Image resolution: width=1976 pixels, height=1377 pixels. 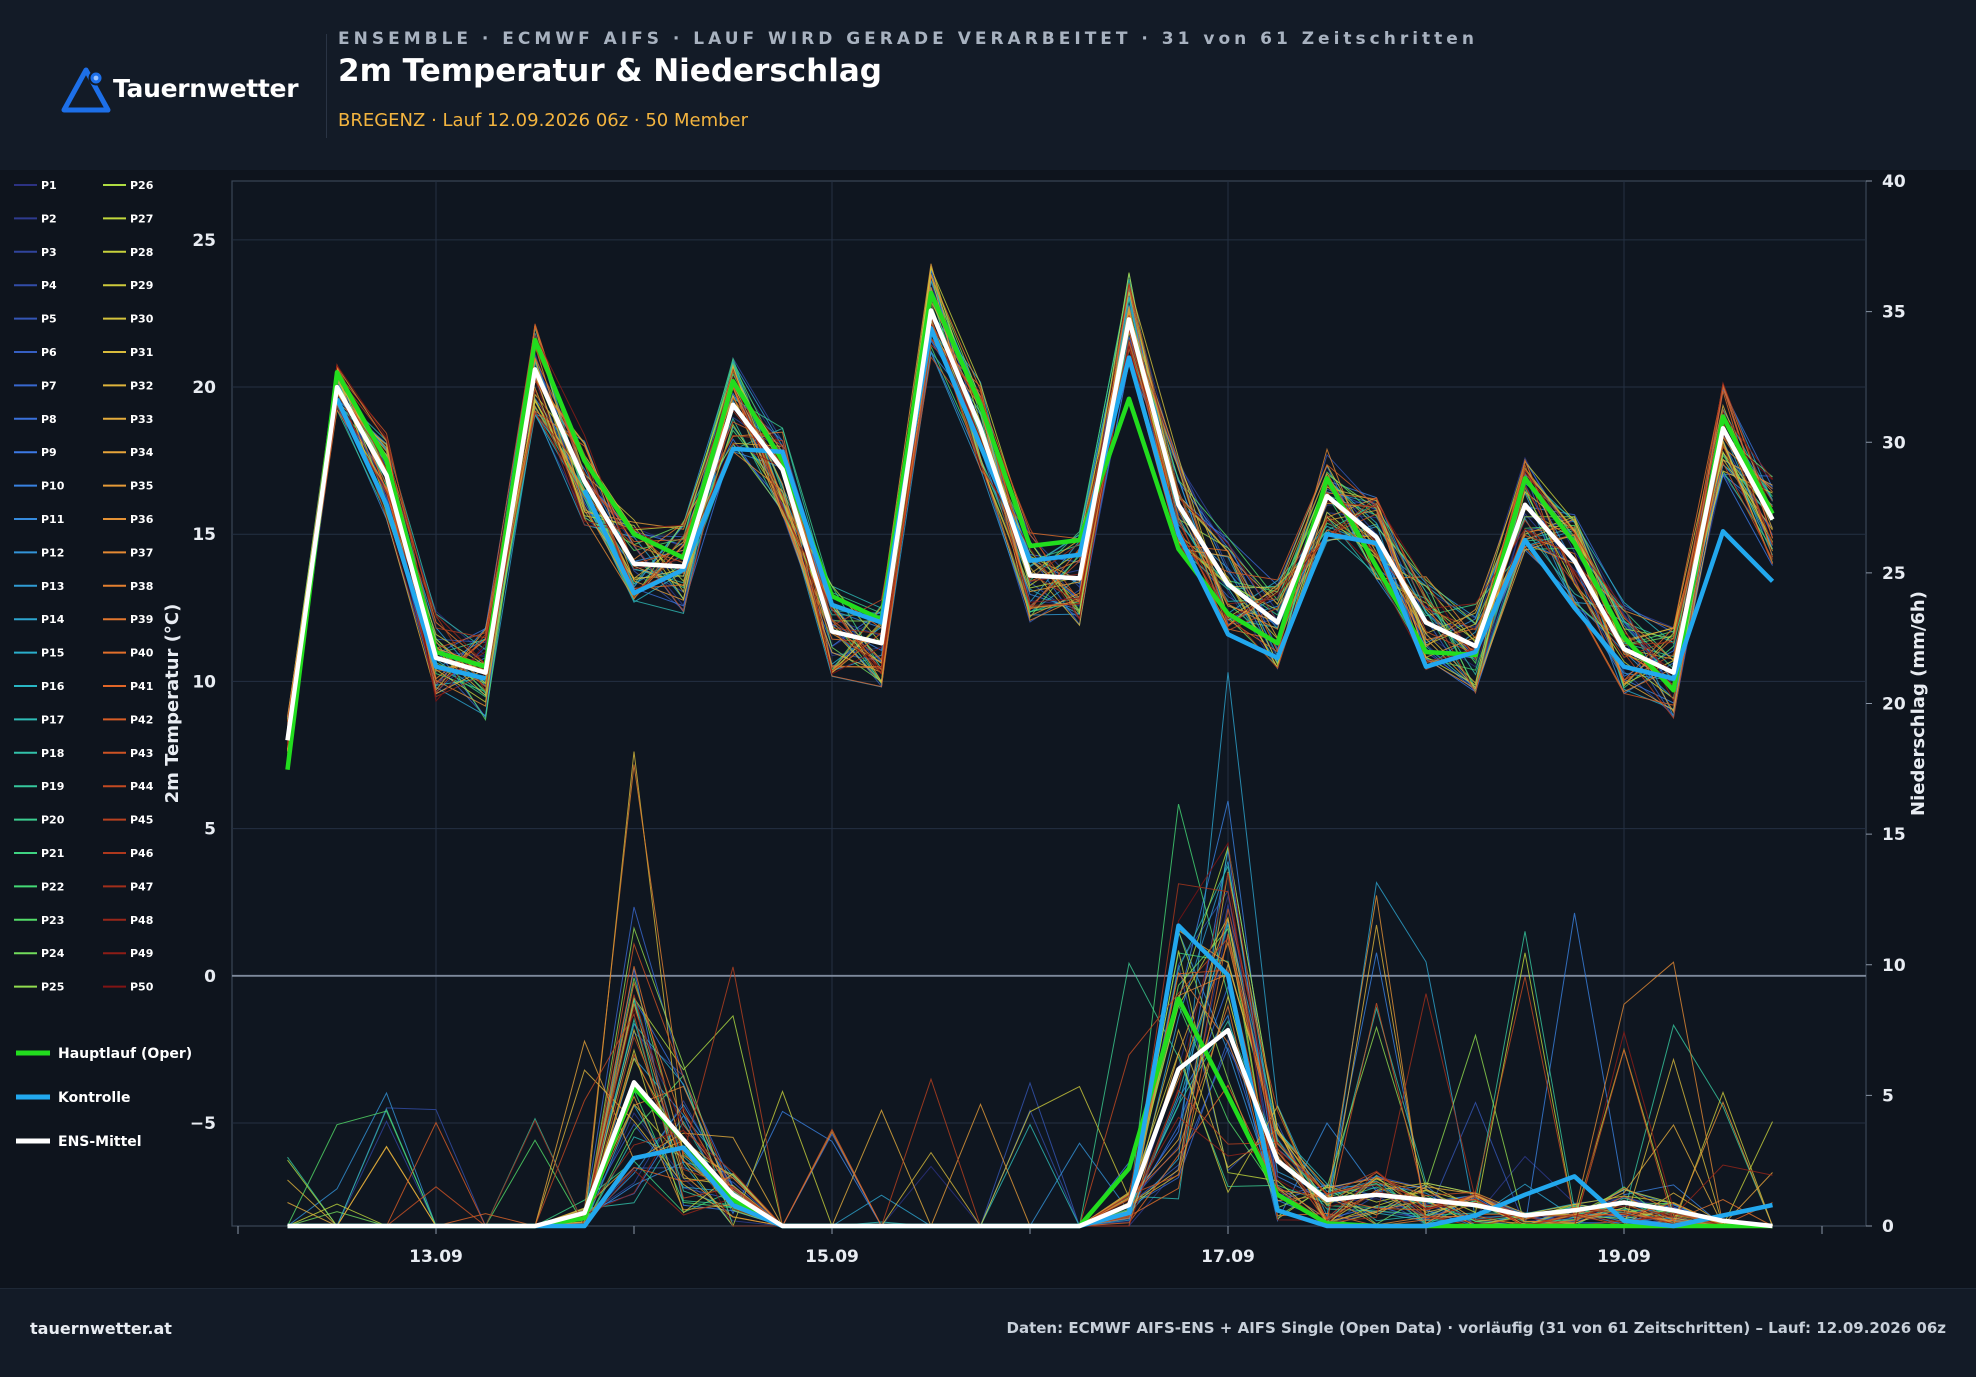 What do you see at coordinates (204, 388) in the screenshot?
I see `y-tick-label: 20` at bounding box center [204, 388].